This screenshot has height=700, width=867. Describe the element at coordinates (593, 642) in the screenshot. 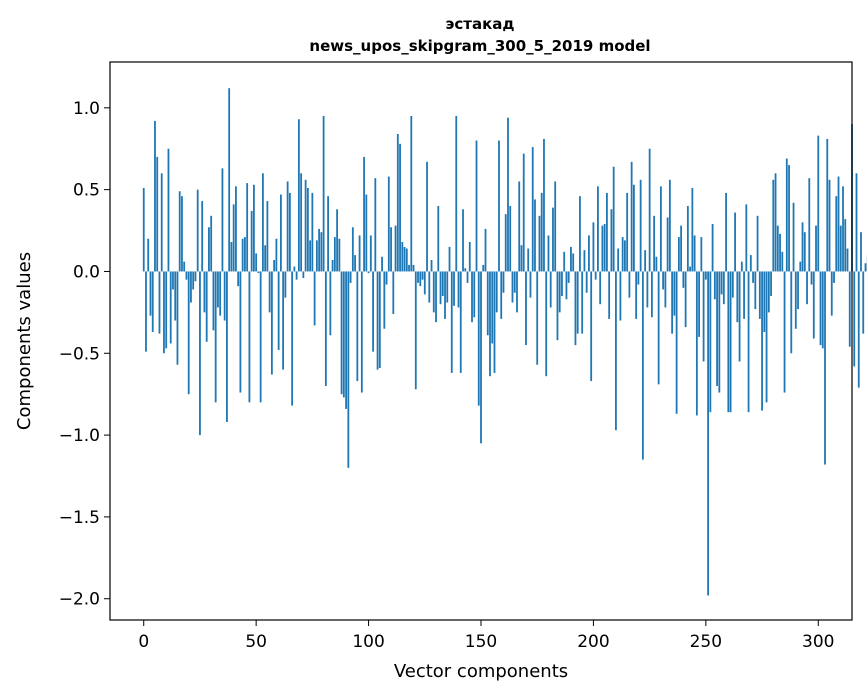

I see `x-tick-label: 200` at that location.